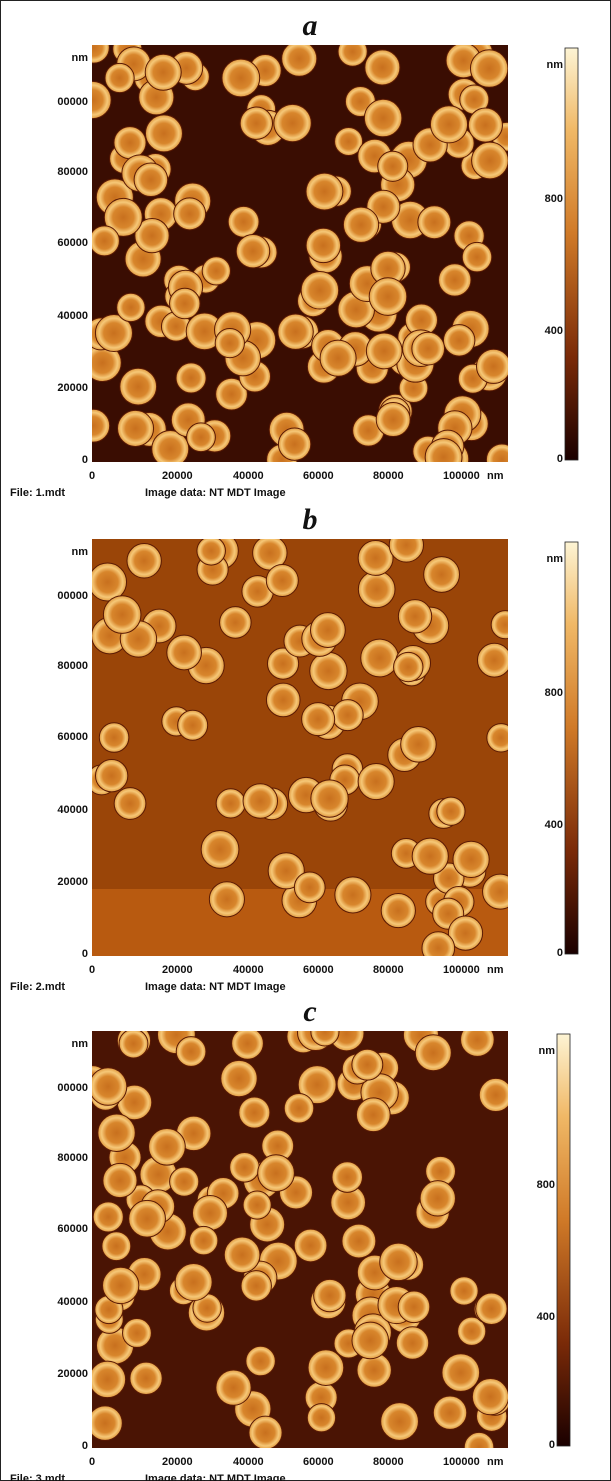 The height and width of the screenshot is (1481, 611). I want to click on y-tick-label: 40000, so click(72, 316).